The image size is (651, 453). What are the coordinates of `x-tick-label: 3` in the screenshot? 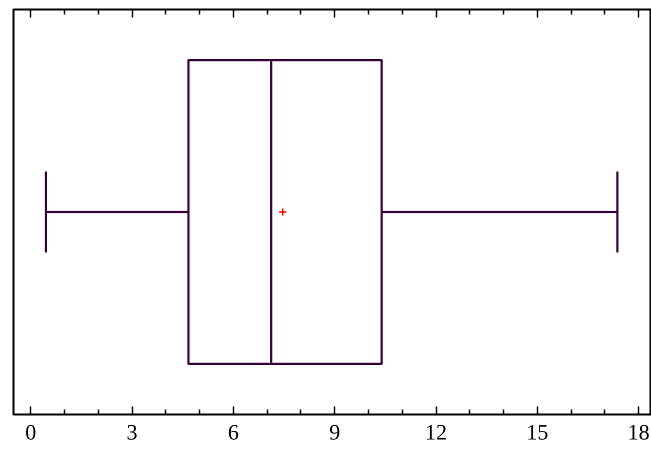 It's located at (132, 432).